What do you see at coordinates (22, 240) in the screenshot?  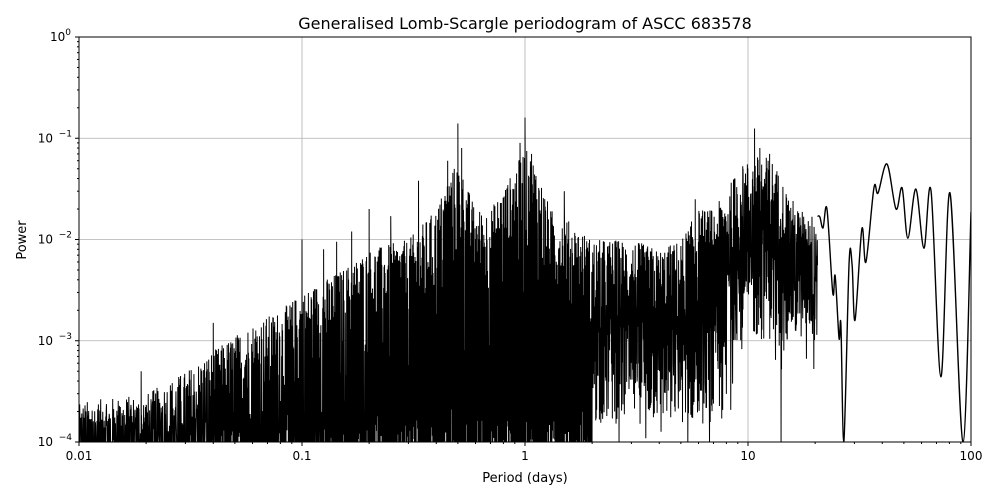 I see `y-axis-label: Power` at bounding box center [22, 240].